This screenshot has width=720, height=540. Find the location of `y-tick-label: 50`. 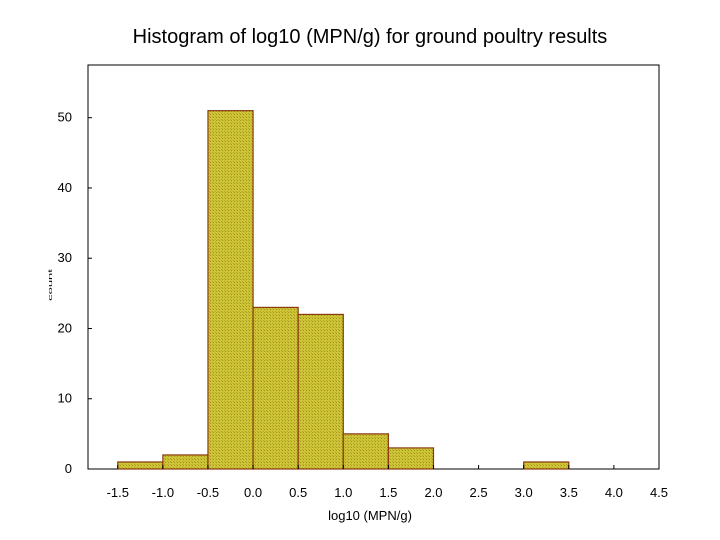

y-tick-label: 50 is located at coordinates (65, 117).